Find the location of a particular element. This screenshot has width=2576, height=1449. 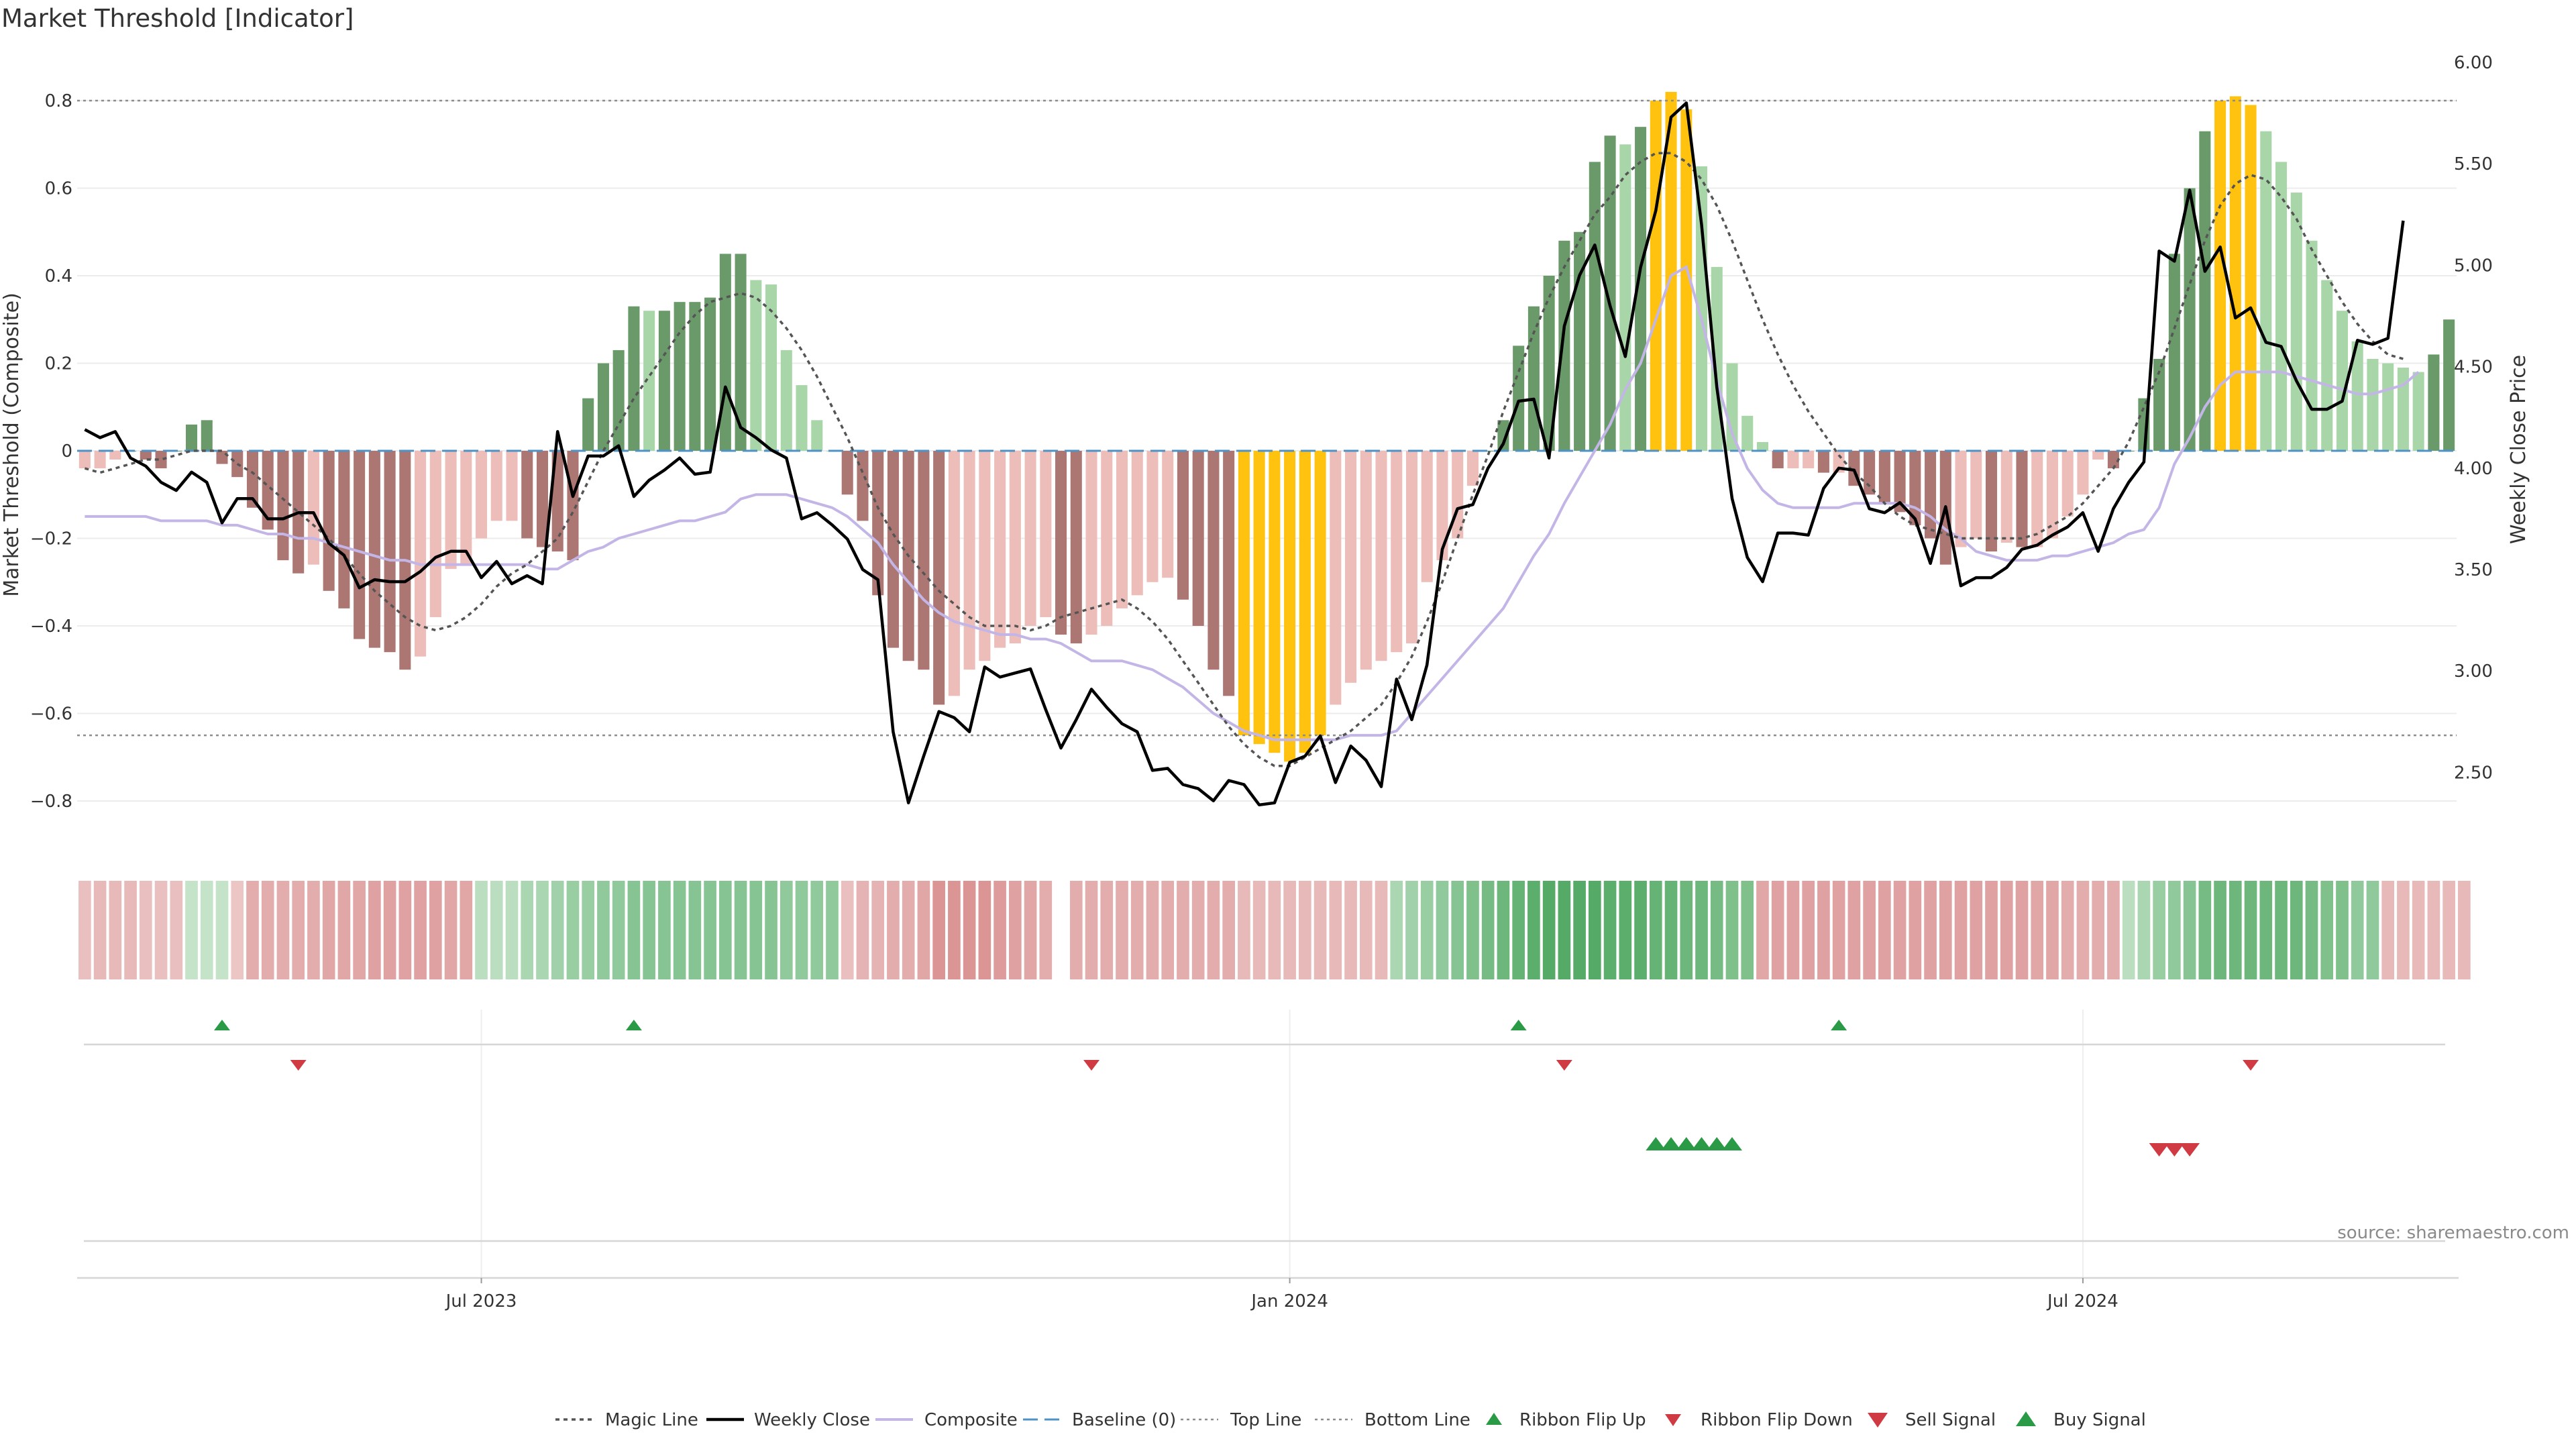

right-tick-label: 2.50 is located at coordinates (2473, 773).